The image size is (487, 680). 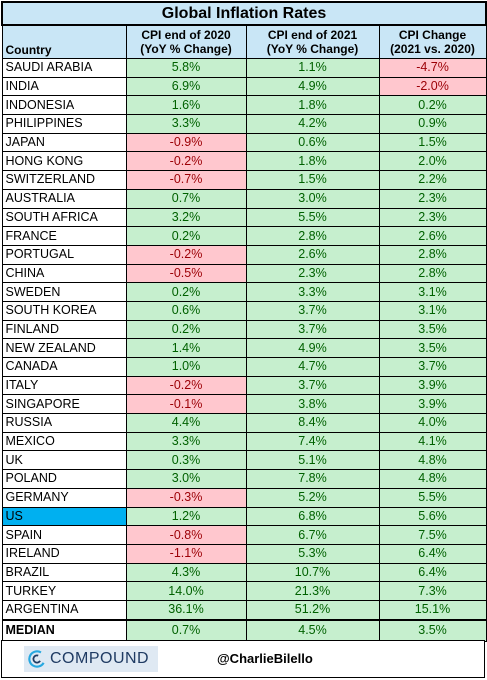 I want to click on table-row: SOUTH AFRICA 3.2% 5.5% 2.3%, so click(x=244, y=217).